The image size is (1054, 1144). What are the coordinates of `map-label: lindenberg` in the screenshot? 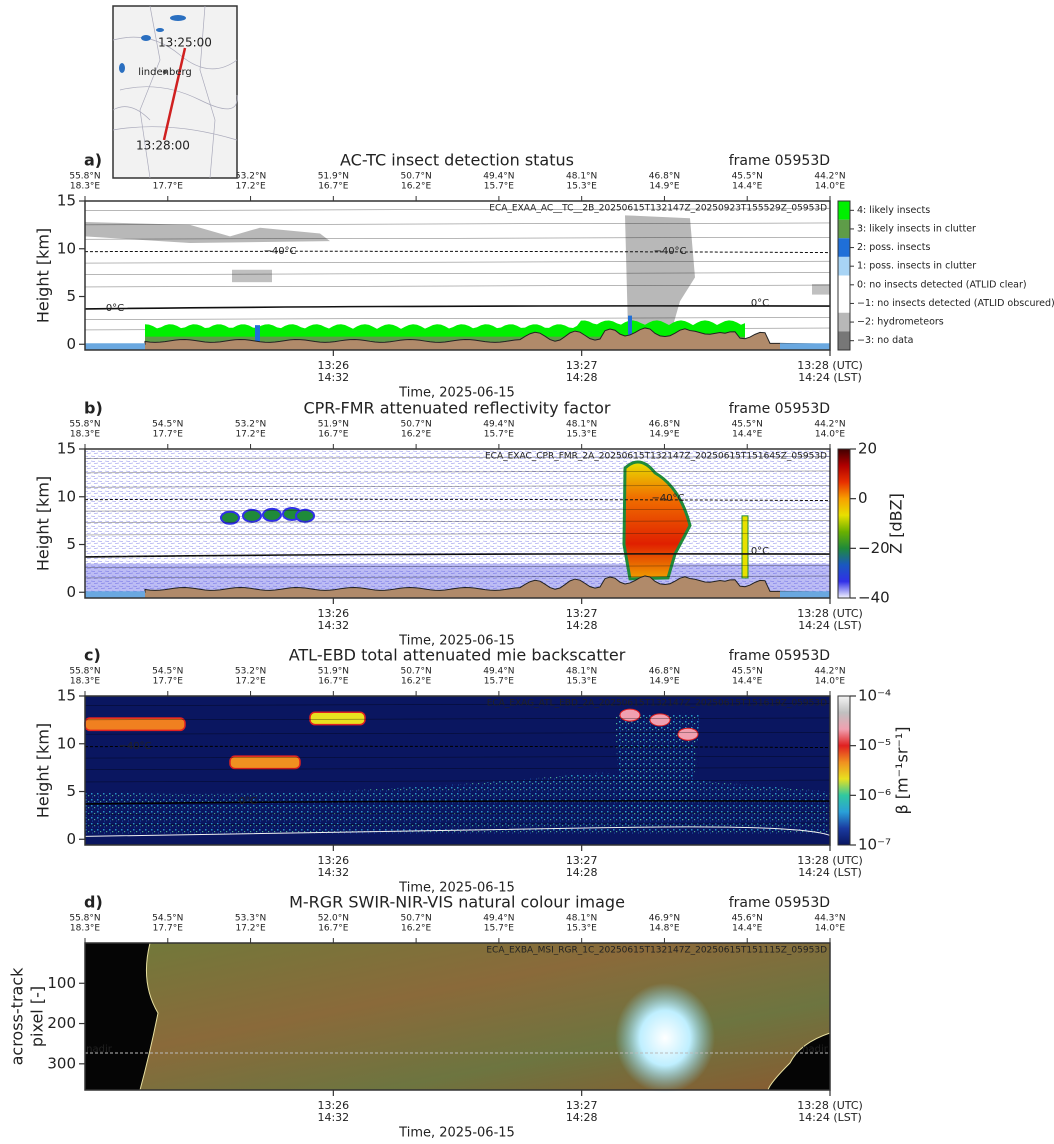 It's located at (165, 72).